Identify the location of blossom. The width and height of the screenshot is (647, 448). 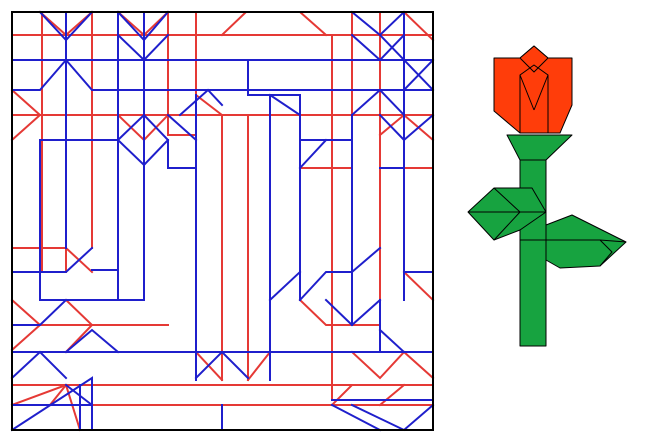
(533, 89).